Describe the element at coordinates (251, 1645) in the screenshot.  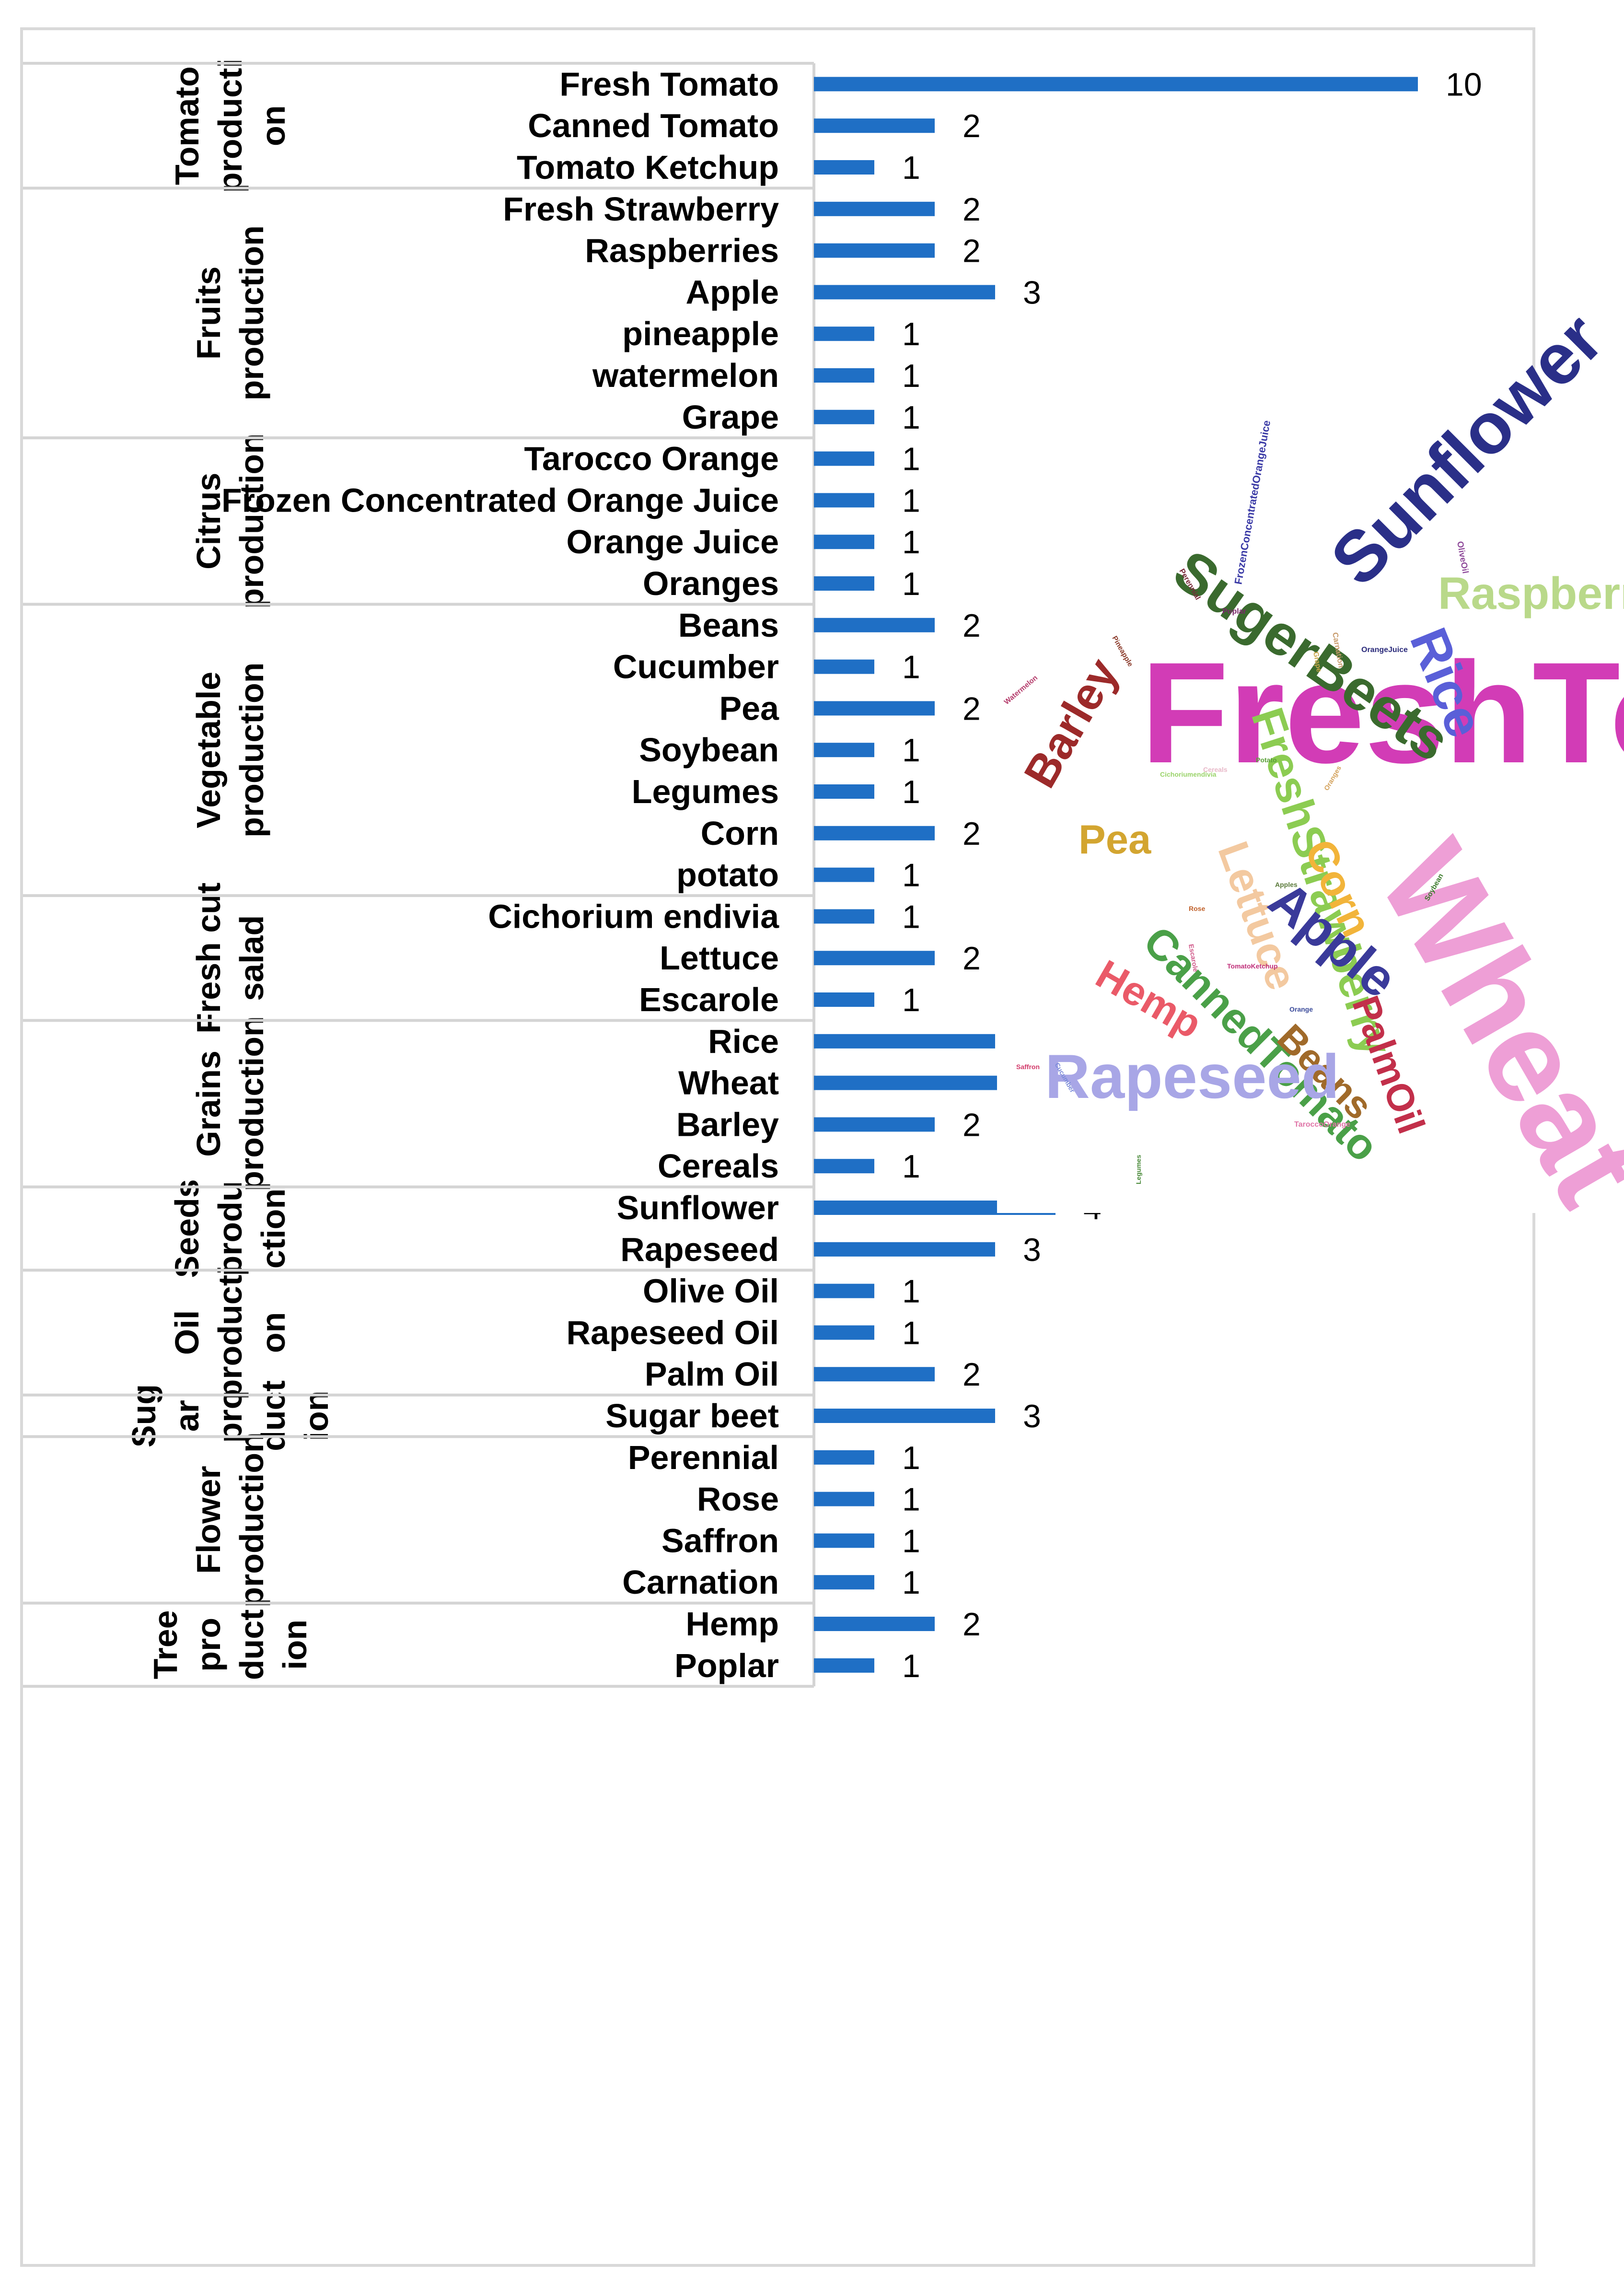
I see `group-label-line: duct` at that location.